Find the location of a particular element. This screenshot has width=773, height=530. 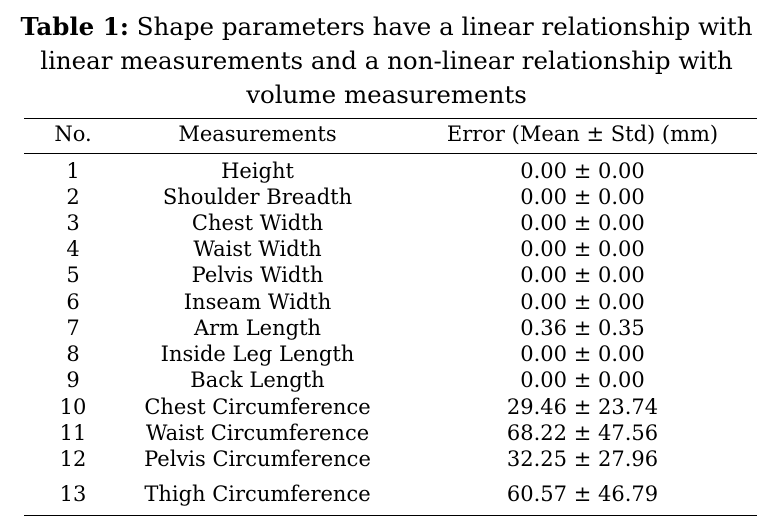

cell-measurement: Chest Circumference is located at coordinates (257, 407).